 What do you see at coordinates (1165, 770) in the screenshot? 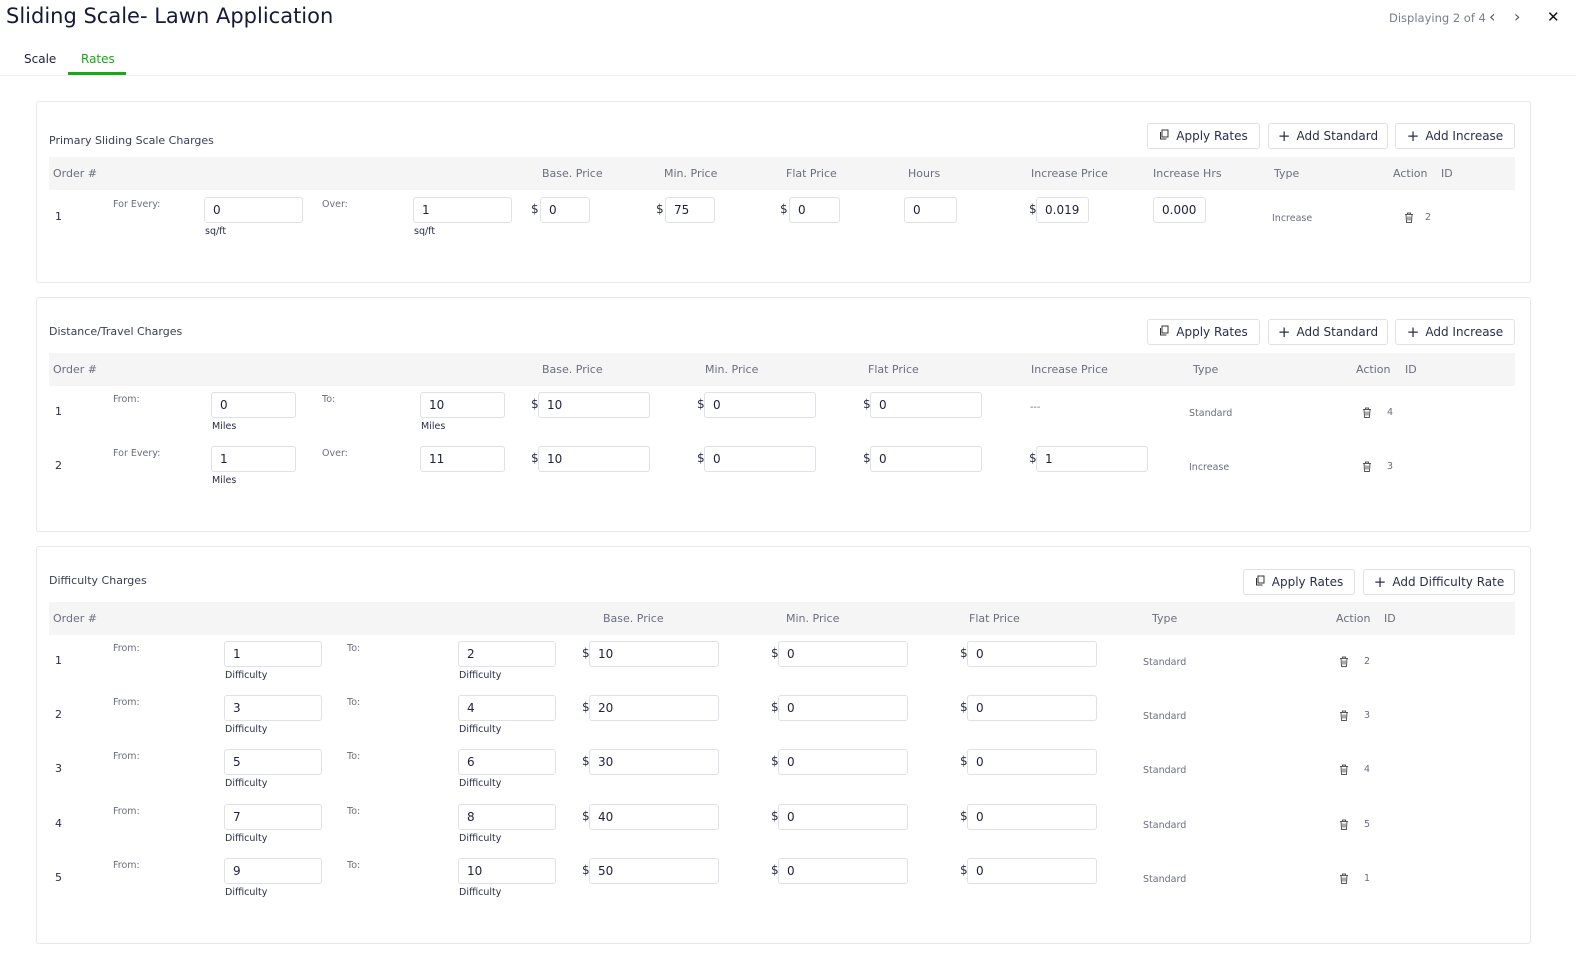
I see `type-label: Standard` at bounding box center [1165, 770].